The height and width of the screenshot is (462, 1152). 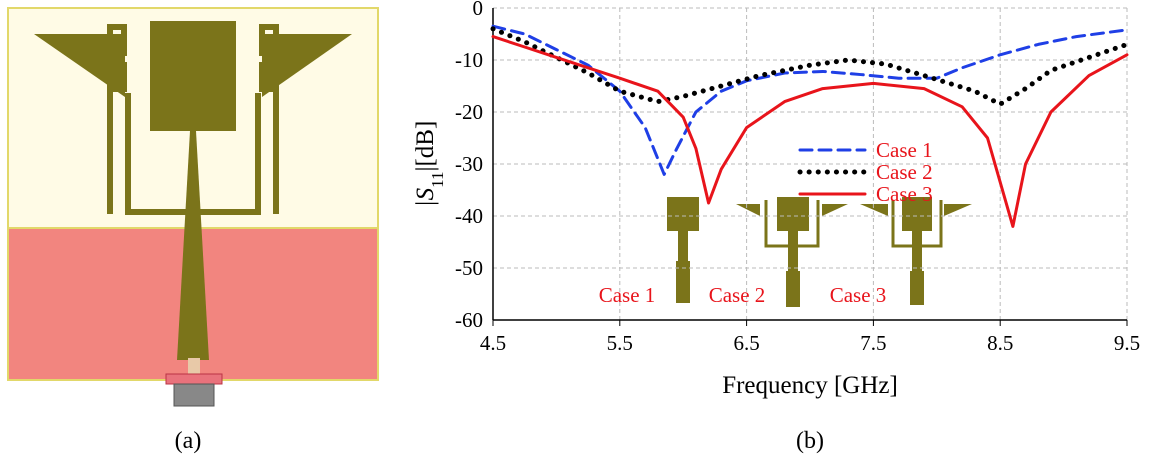 I want to click on y-tick-label: -20, so click(x=469, y=112).